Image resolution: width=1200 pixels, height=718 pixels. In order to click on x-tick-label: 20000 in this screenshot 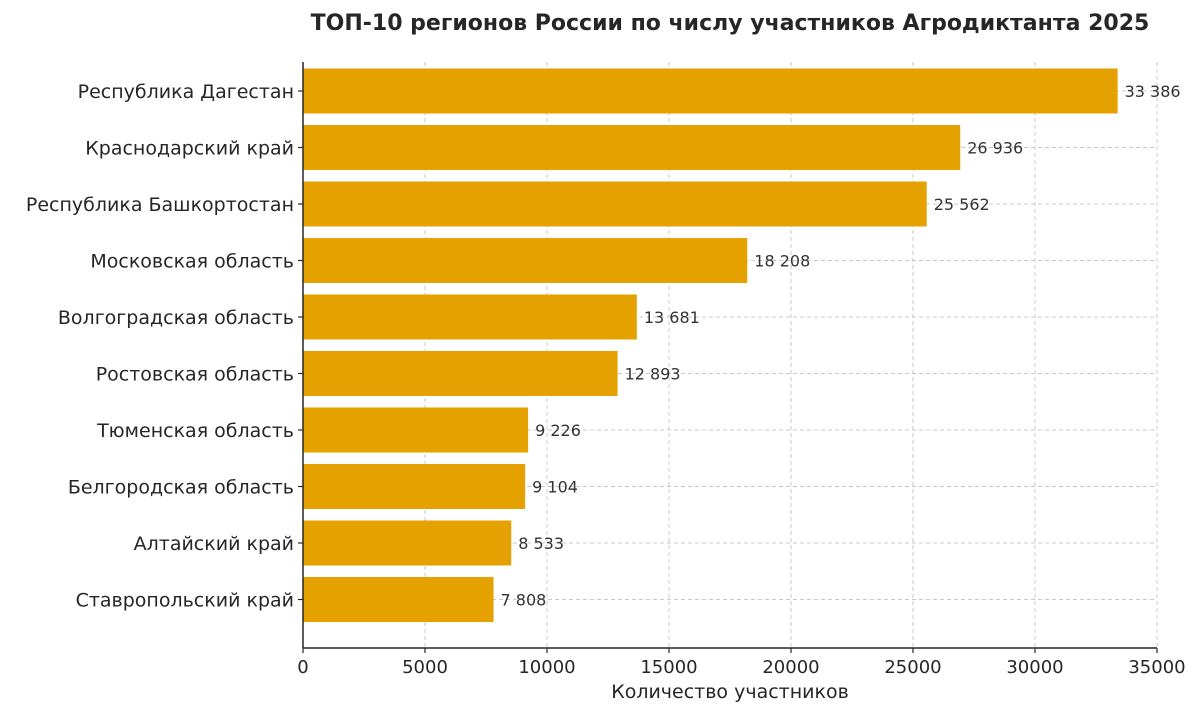, I will do `click(790, 667)`.